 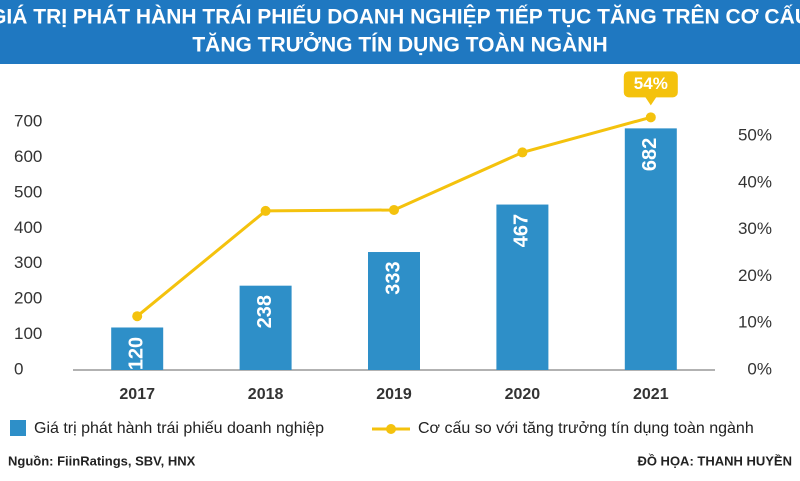 What do you see at coordinates (755, 135) in the screenshot?
I see `y2-tick-label: 50%` at bounding box center [755, 135].